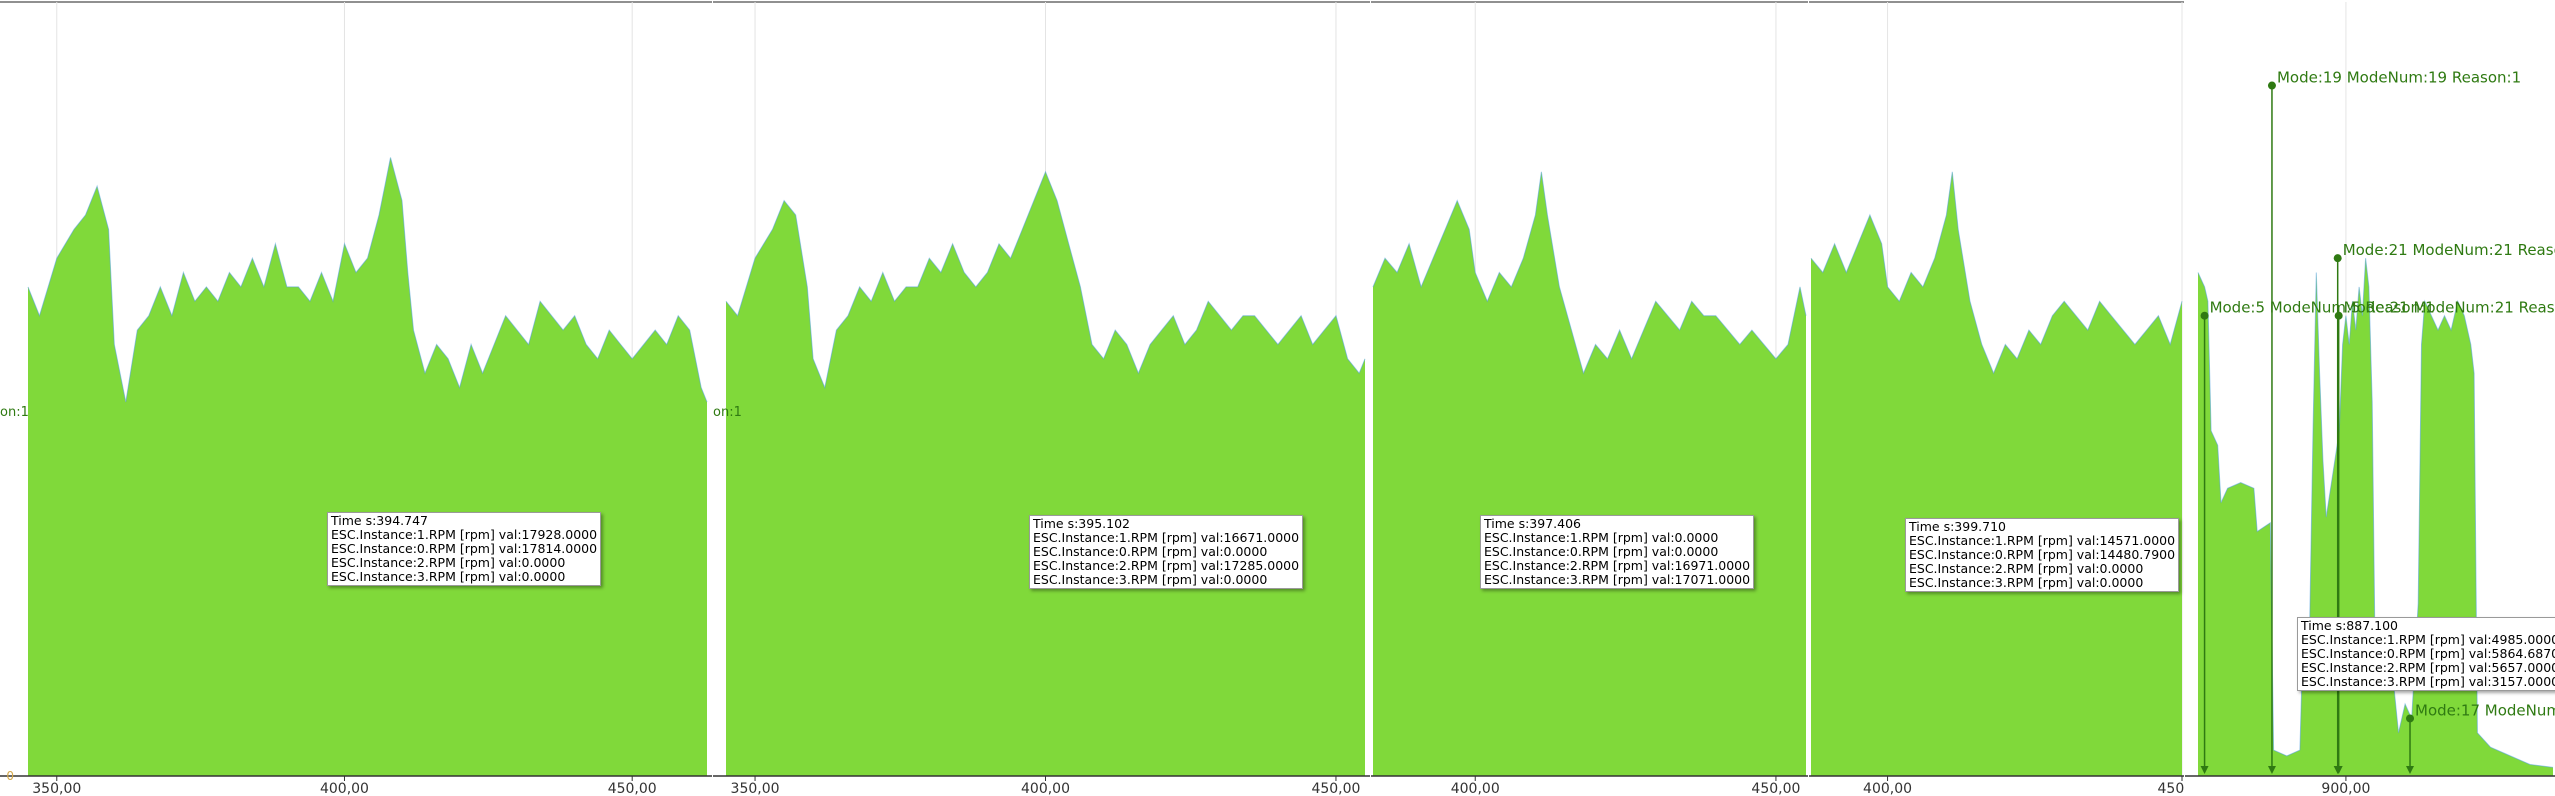 The width and height of the screenshot is (2555, 796). I want to click on tooltip-time: Time s:399.710, so click(1957, 526).